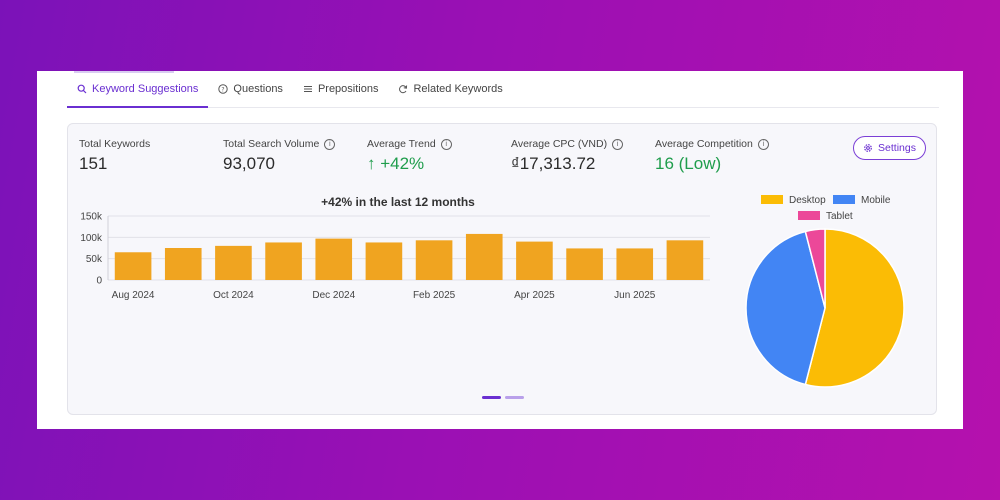  What do you see at coordinates (458, 89) in the screenshot?
I see `tab-label: Related Keywords` at bounding box center [458, 89].